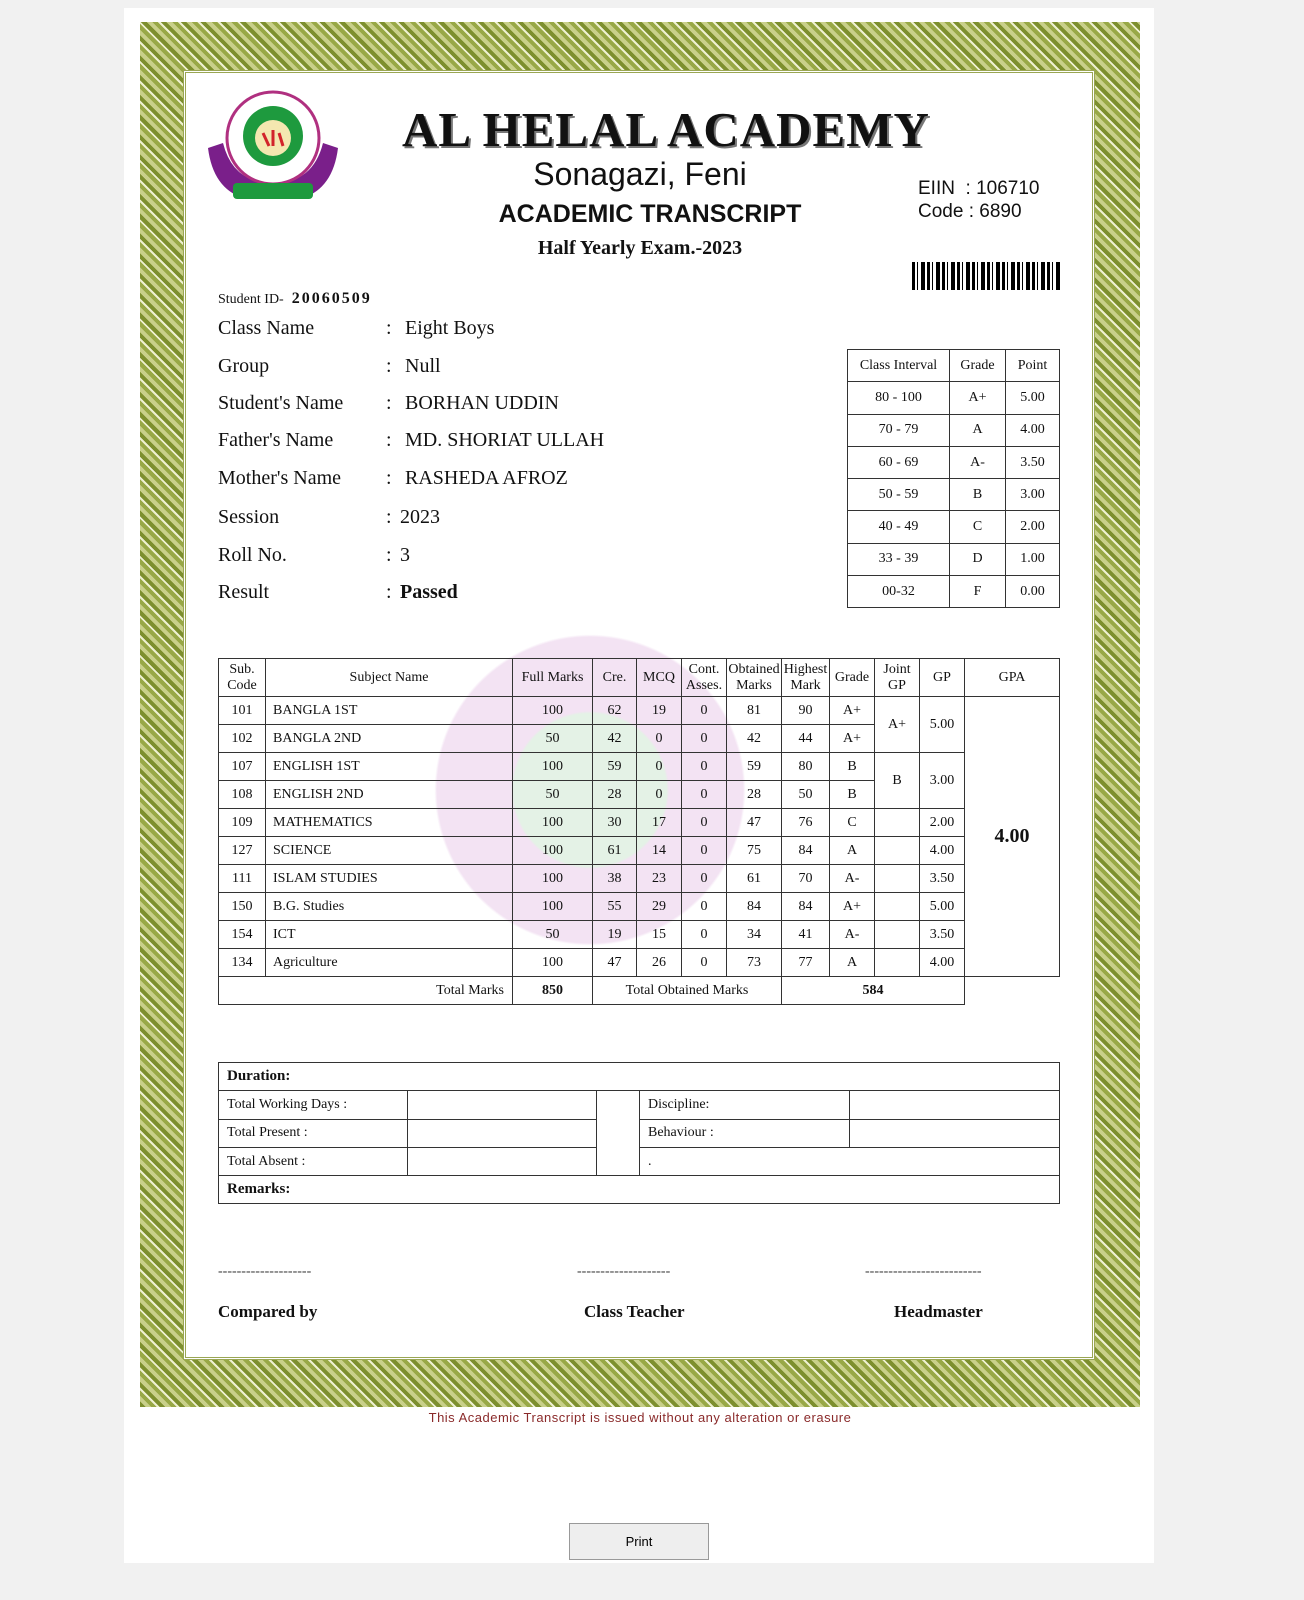  Describe the element at coordinates (744, 1105) in the screenshot. I see `discipline-label: Discipline:` at that location.